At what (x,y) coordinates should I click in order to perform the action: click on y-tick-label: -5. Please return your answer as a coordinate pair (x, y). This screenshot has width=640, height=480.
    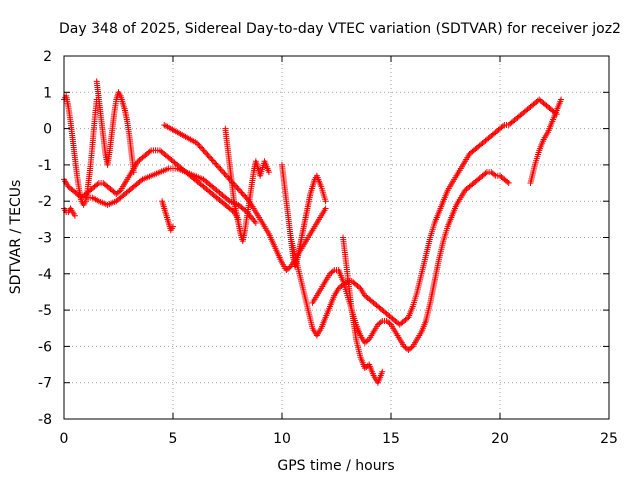
    Looking at the image, I should click on (45, 311).